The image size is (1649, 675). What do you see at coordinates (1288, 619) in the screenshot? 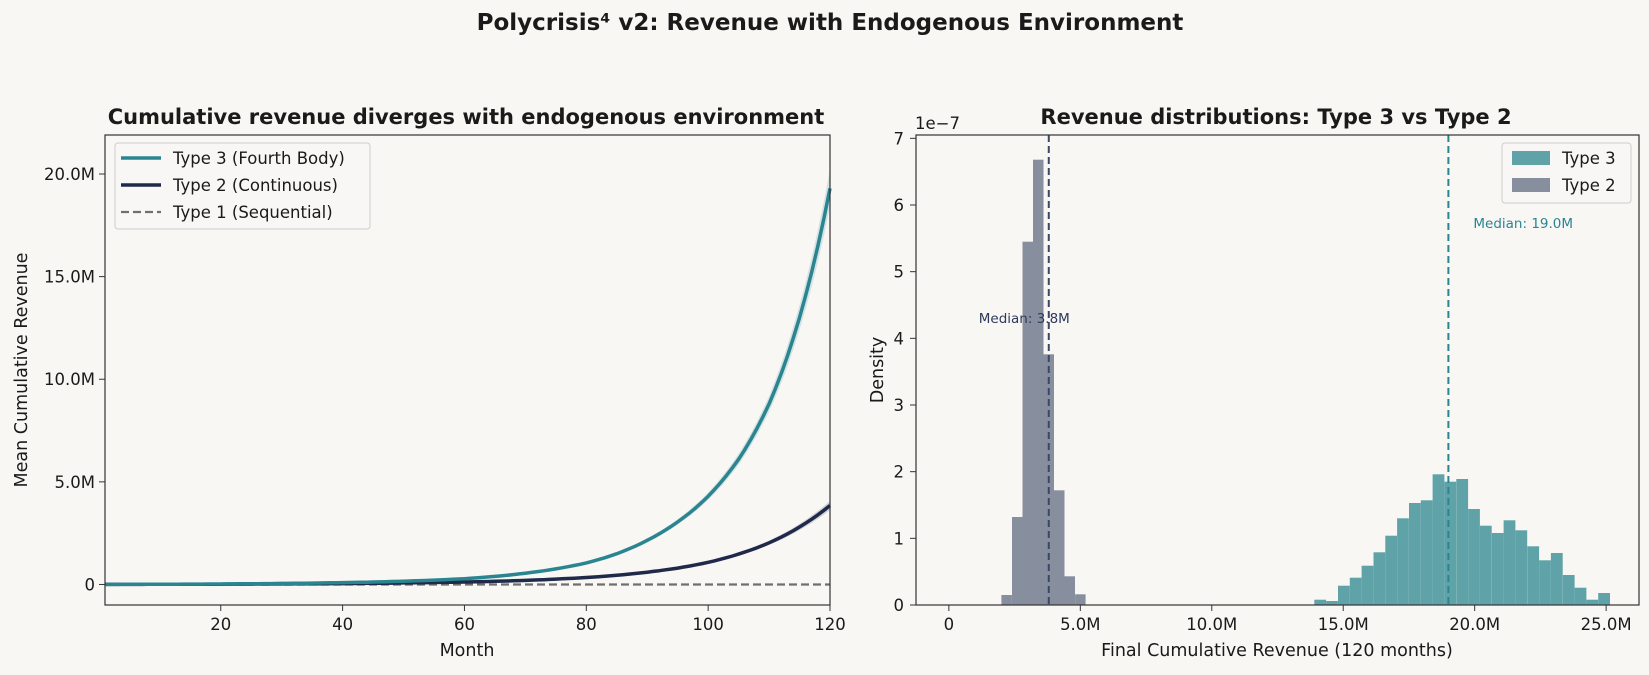
I see `histogram-x-ticks: 0 5.0M 10.0M 15.0M 20.0M 25.0M` at bounding box center [1288, 619].